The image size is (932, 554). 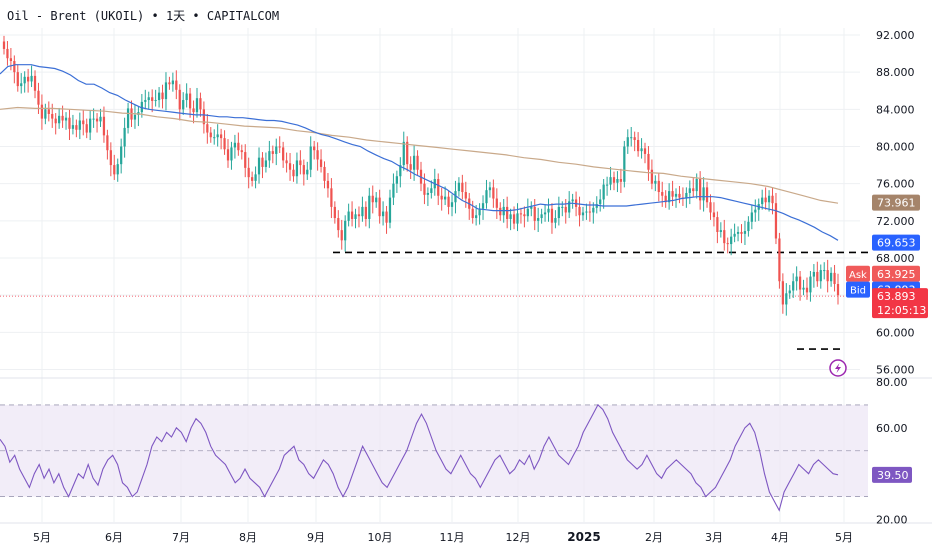 I want to click on y-tick-label: 60.000, so click(x=895, y=332).